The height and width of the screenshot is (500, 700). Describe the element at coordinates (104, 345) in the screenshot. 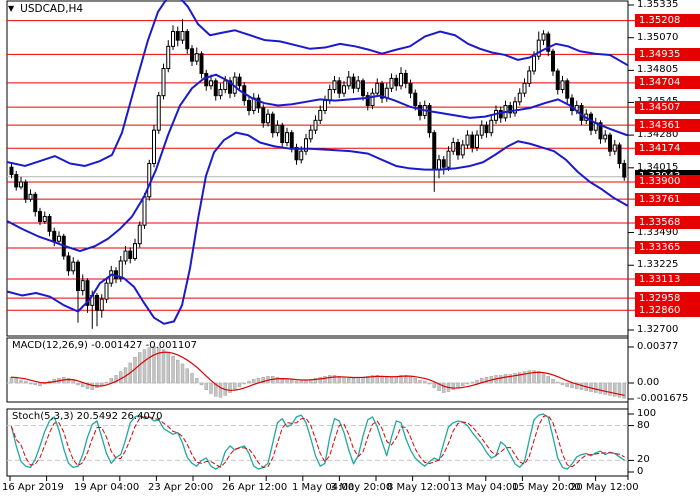

I see `macd-indicator-label: MACD(12,26,9) -0.001427 -0.001107` at that location.